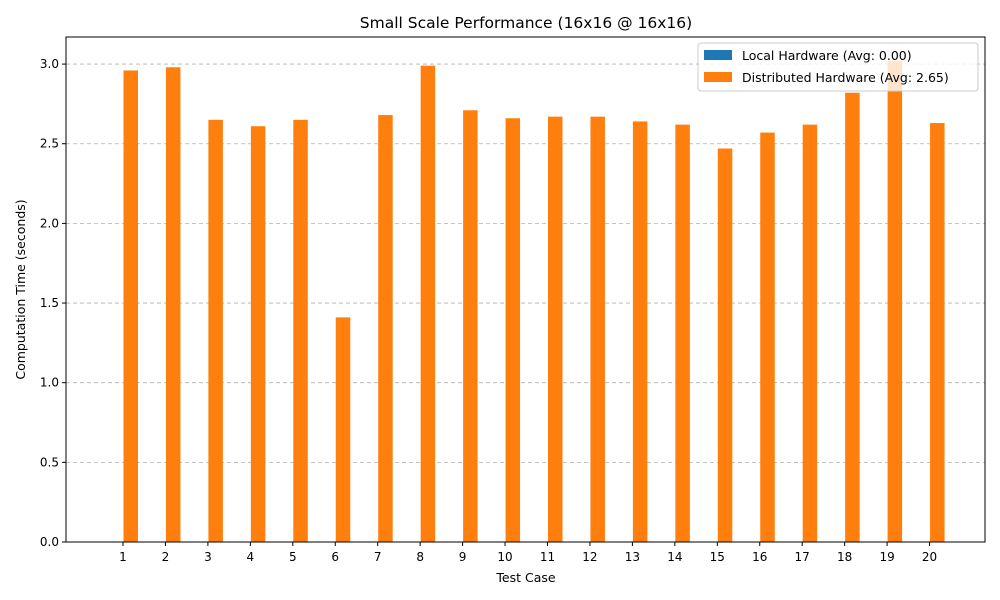 This screenshot has height=600, width=1000. I want to click on legend-swatch-distributed, so click(718, 77).